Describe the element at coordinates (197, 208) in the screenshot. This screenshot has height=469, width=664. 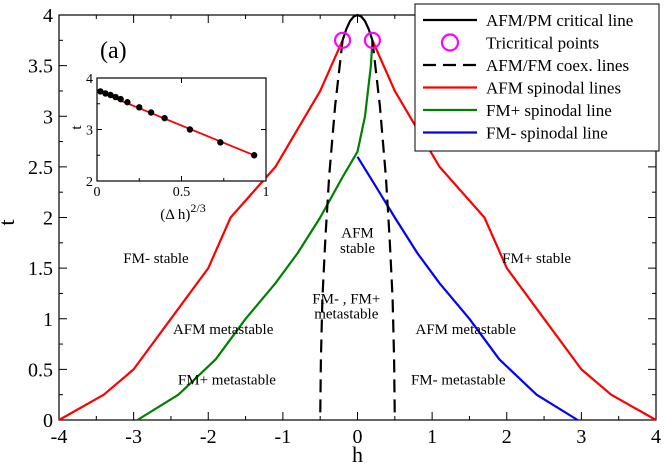
I see `inset-x-axis-label-exponent: 2/3` at that location.